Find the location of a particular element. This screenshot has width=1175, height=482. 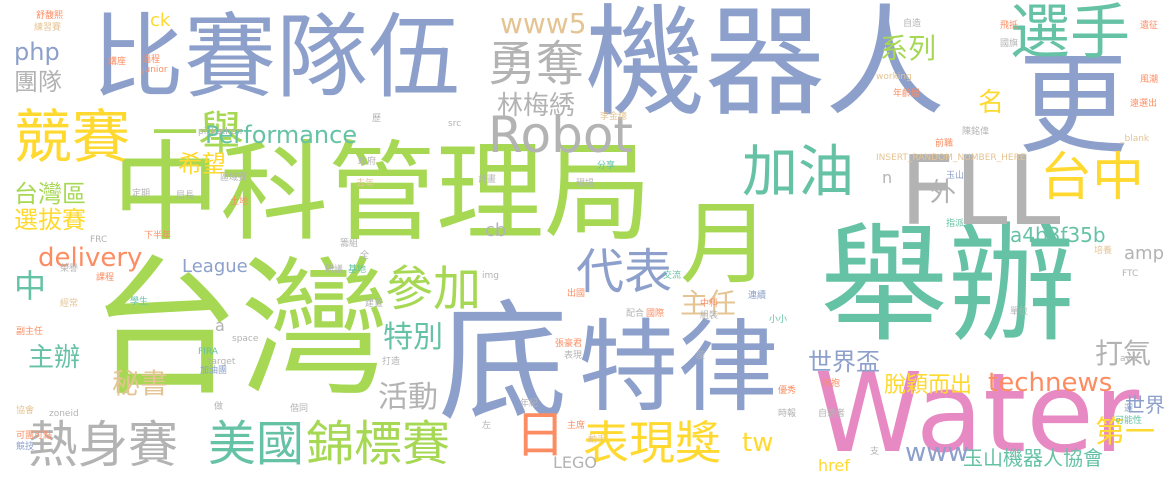

word-lego: LEGO is located at coordinates (575, 462).